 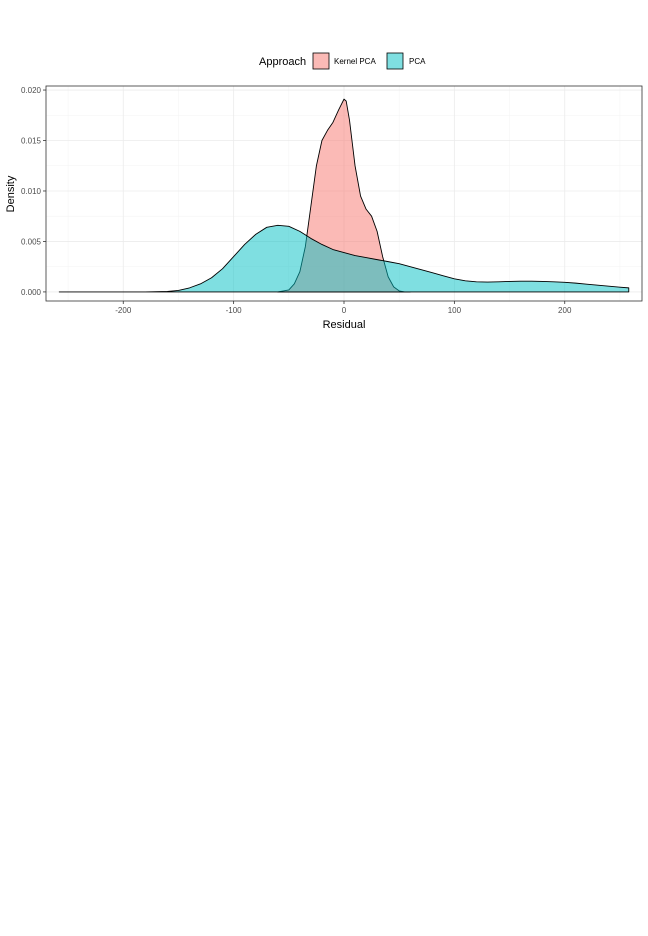 I want to click on legend-label-kernel-pca: Kernel PCA, so click(x=355, y=61).